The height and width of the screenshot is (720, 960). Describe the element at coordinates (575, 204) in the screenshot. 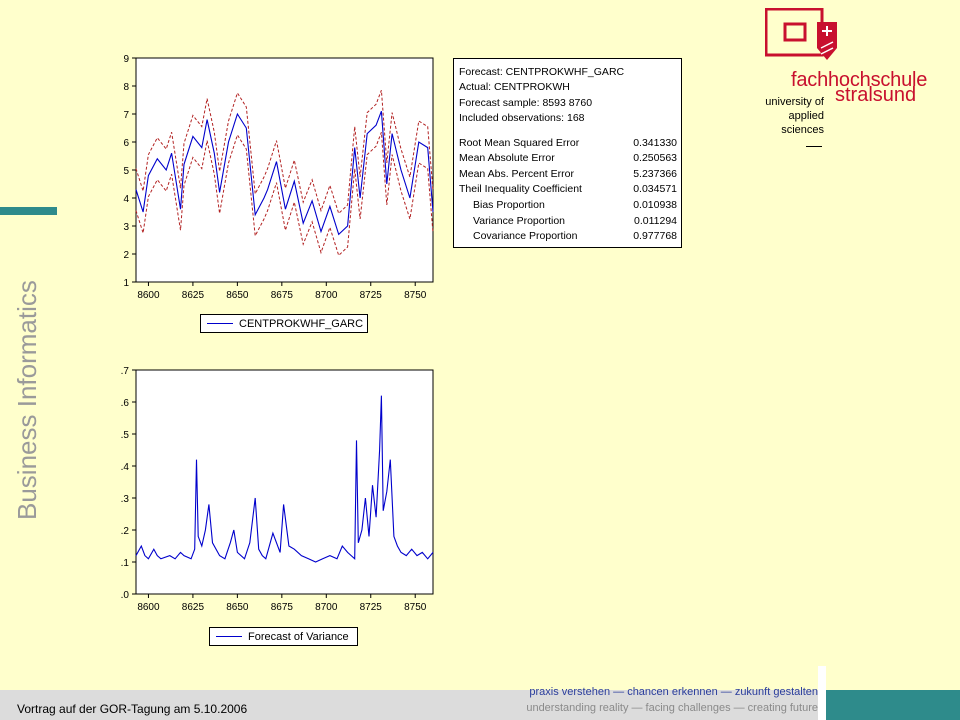

I see `stats-row: Bias Proportion 0.010938` at that location.